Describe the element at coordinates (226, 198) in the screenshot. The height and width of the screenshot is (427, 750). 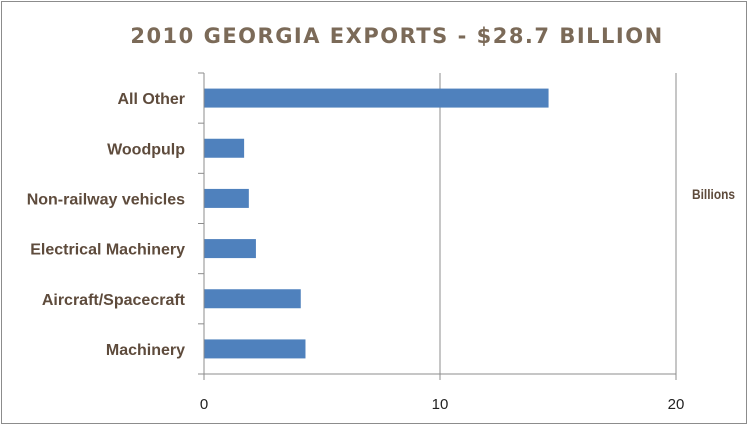
I see `bar-non-railway-vehicles` at that location.